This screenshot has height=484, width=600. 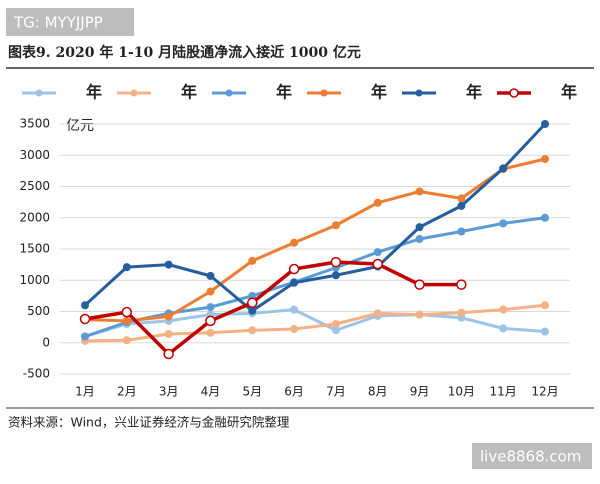 What do you see at coordinates (503, 392) in the screenshot?
I see `x-tick-label: 11月` at bounding box center [503, 392].